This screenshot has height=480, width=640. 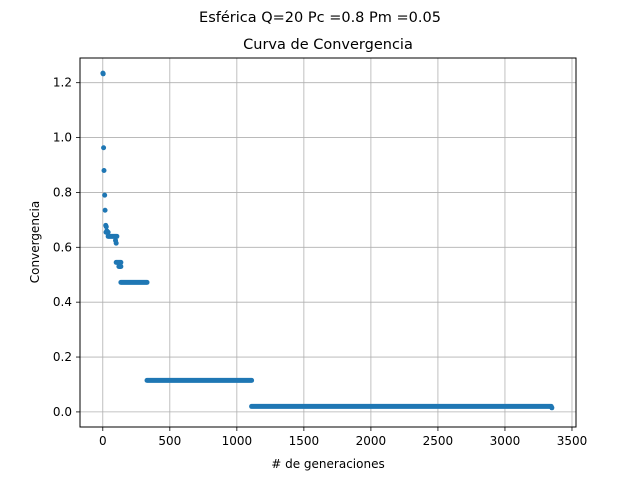 I want to click on y-tick-label: 0.8, so click(x=62, y=192).